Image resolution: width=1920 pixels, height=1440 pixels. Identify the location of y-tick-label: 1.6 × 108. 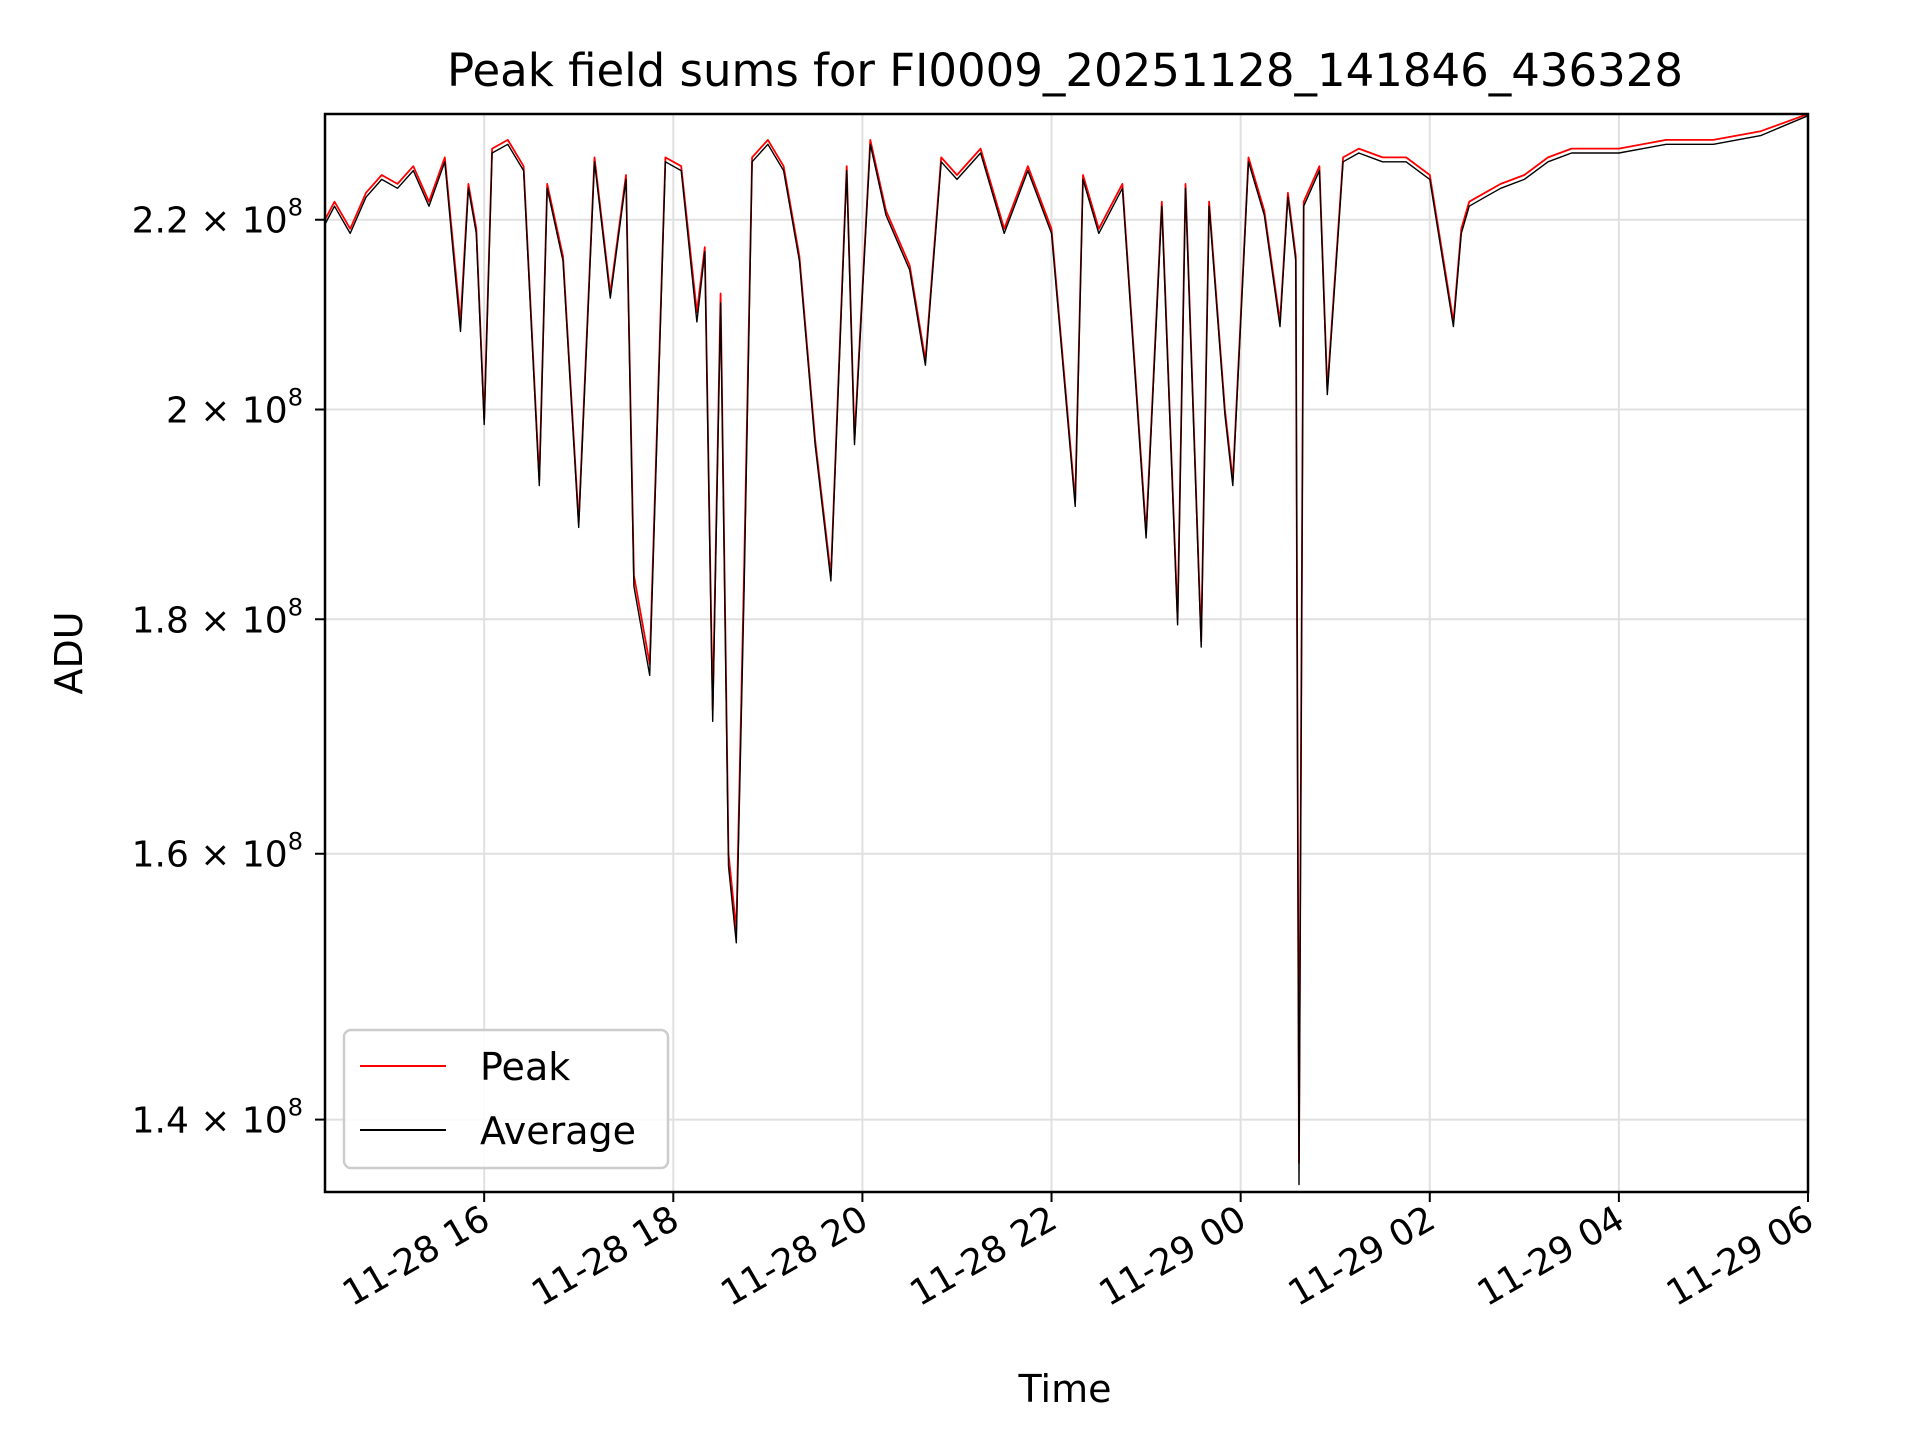
(217, 852).